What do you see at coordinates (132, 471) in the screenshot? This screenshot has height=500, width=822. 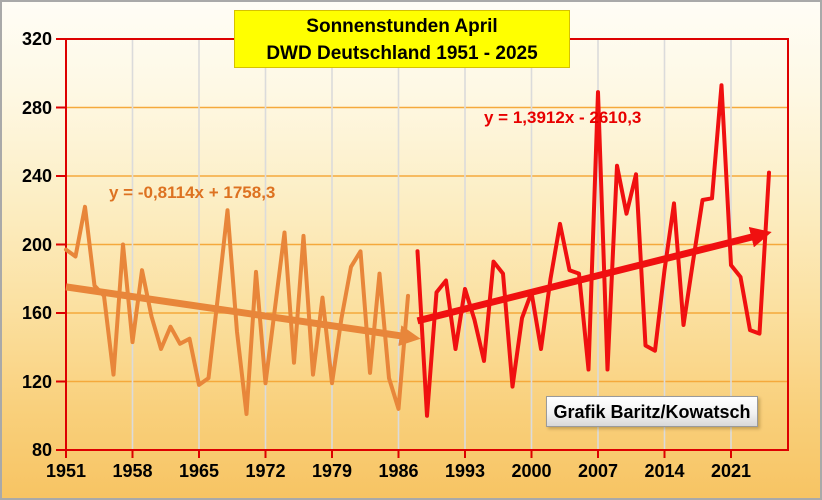 I see `x-axis-label: 1958` at bounding box center [132, 471].